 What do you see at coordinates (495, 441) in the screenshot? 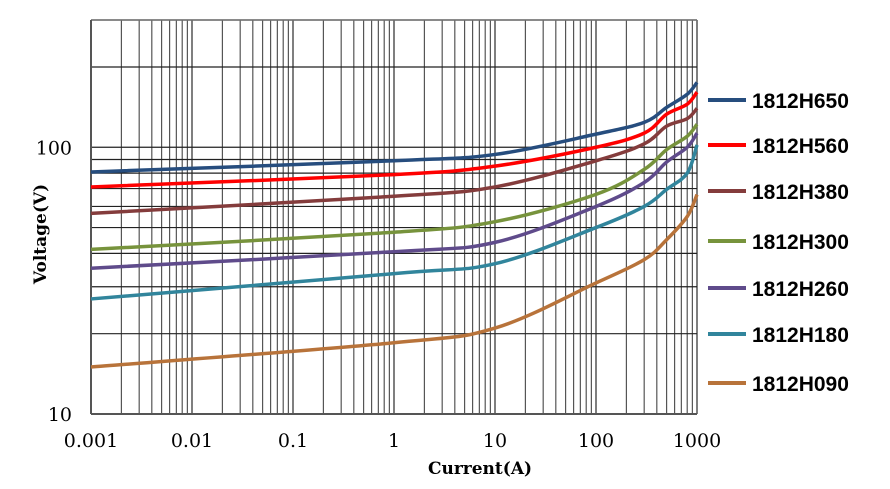
I see `x-tick-label: 10` at bounding box center [495, 441].